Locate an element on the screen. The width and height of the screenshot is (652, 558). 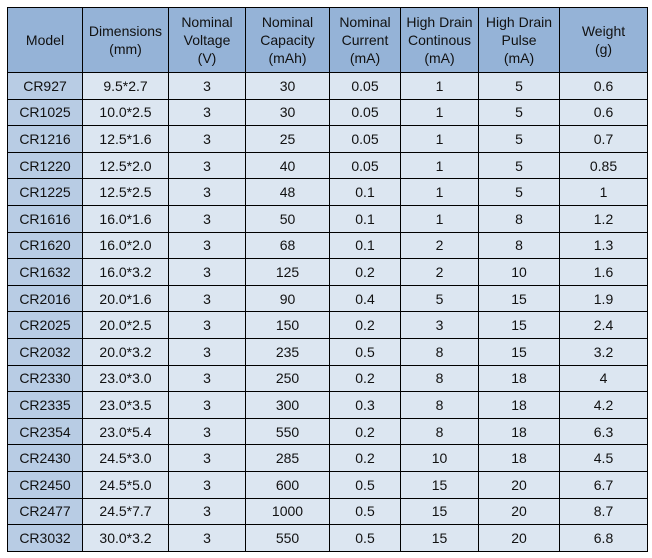
table-cell: 6.7 is located at coordinates (603, 484).